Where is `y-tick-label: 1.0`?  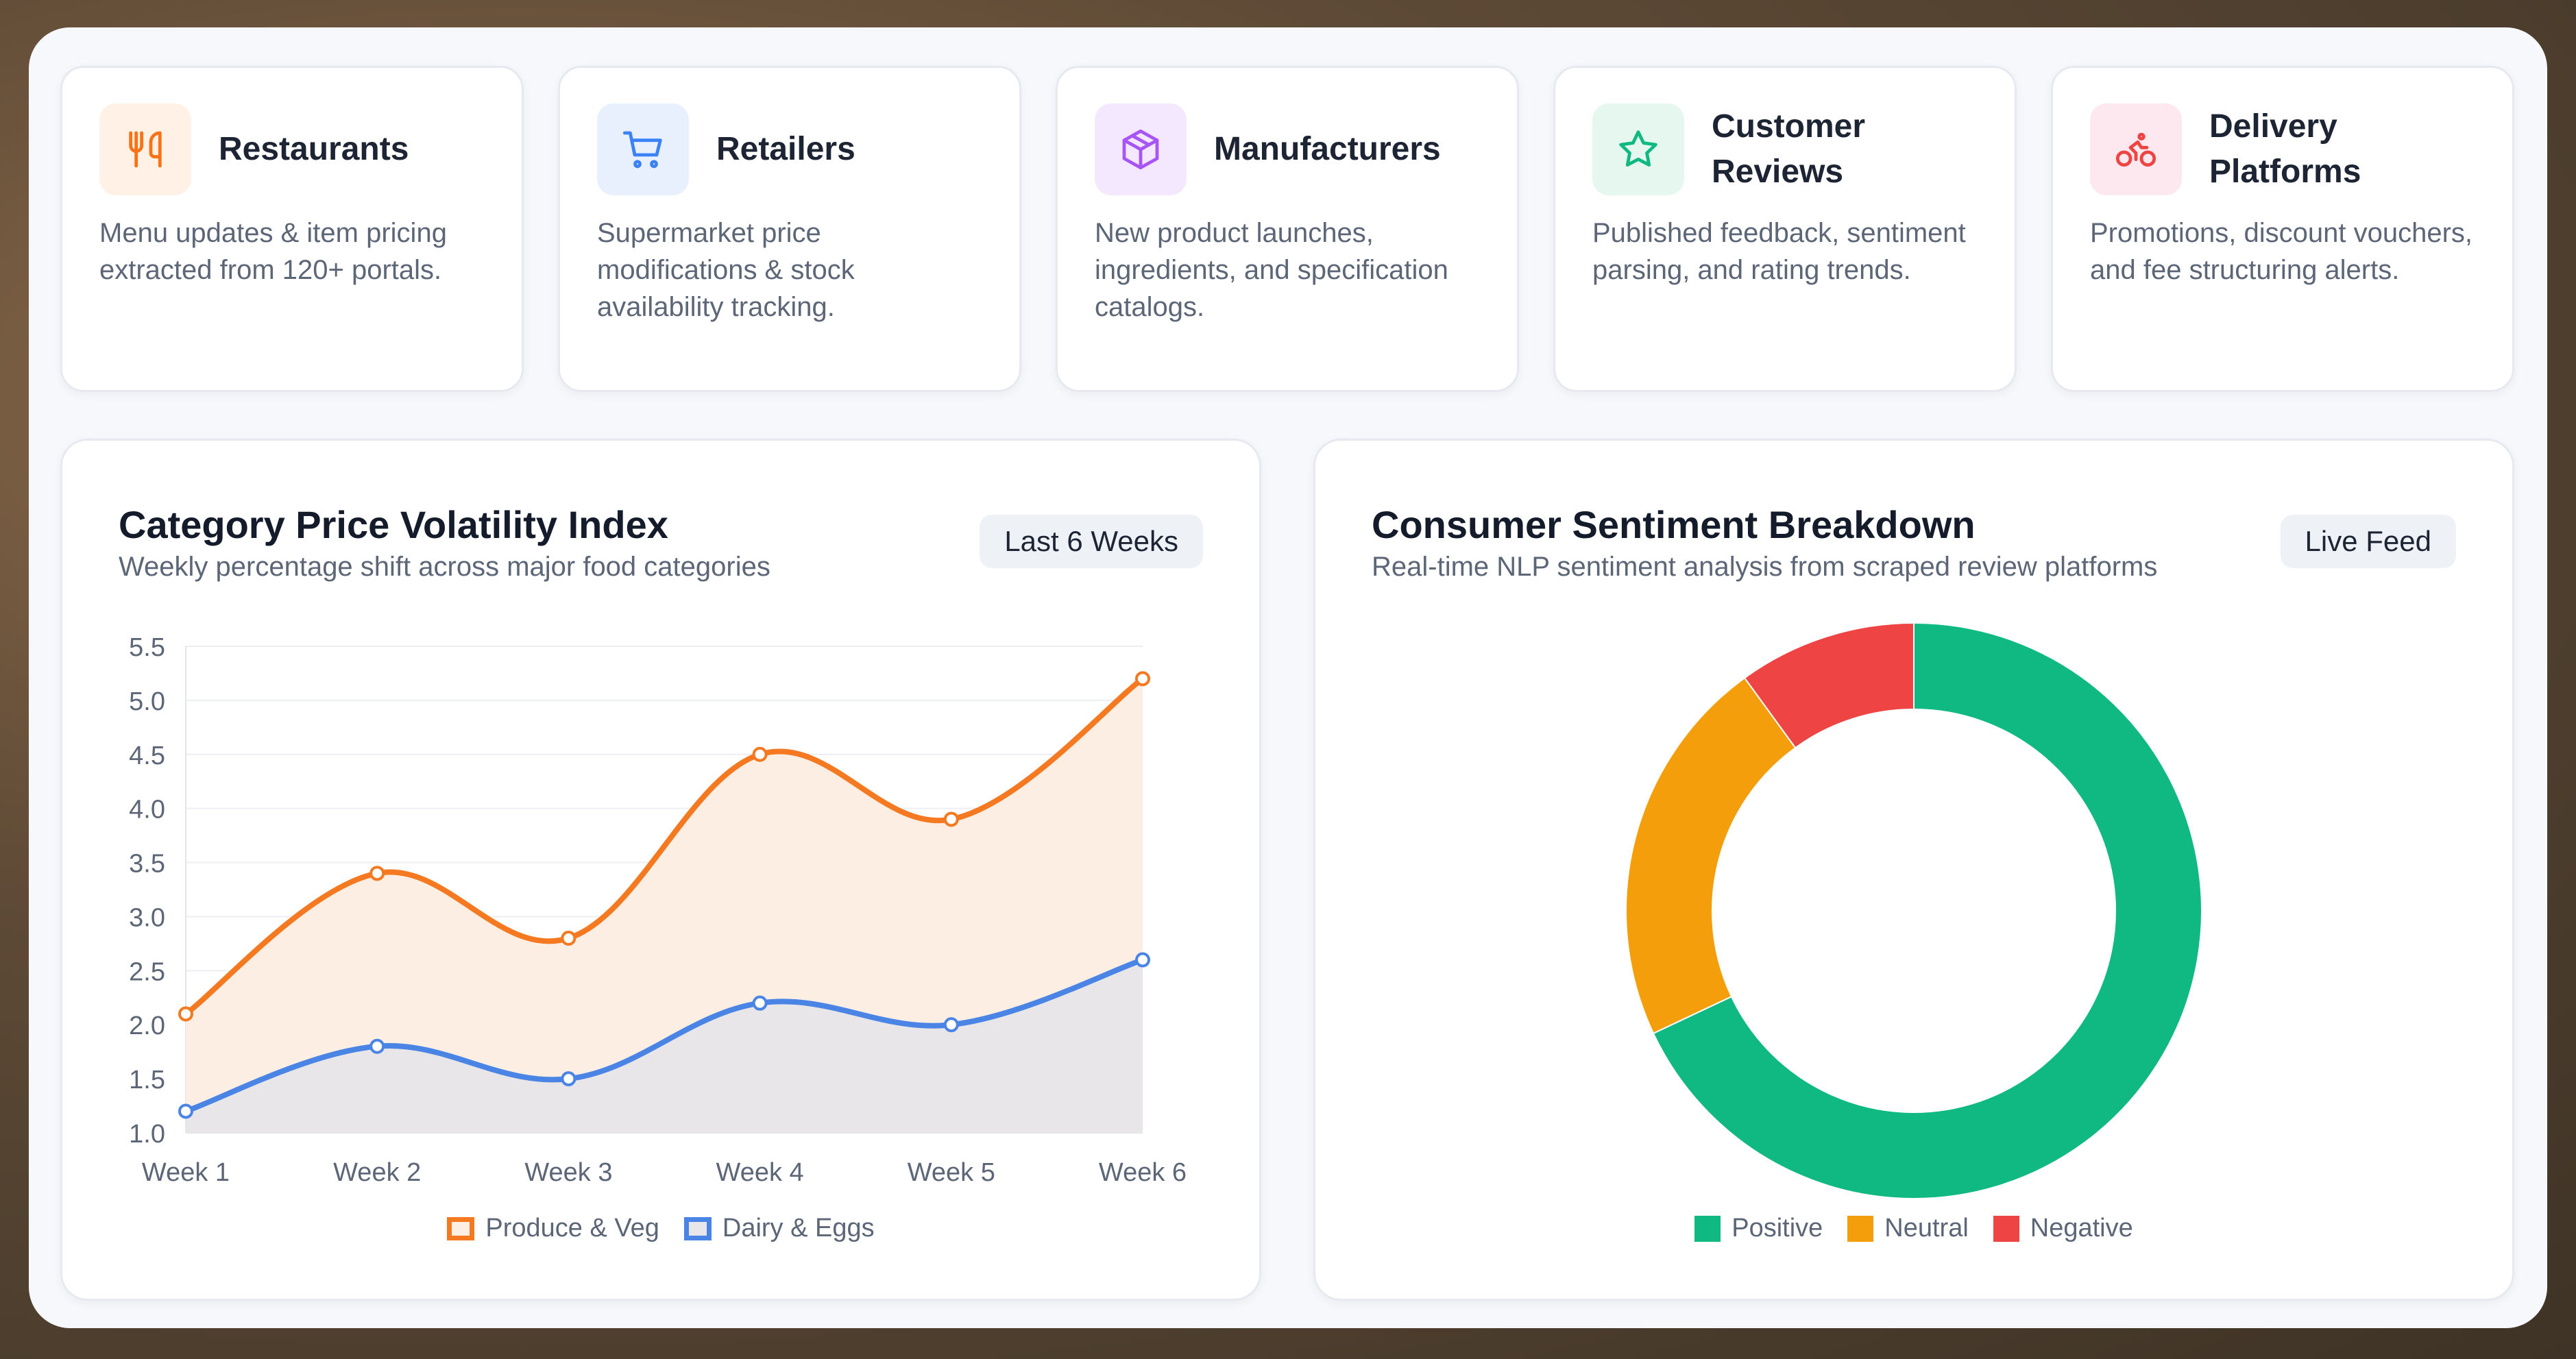 y-tick-label: 1.0 is located at coordinates (147, 1134).